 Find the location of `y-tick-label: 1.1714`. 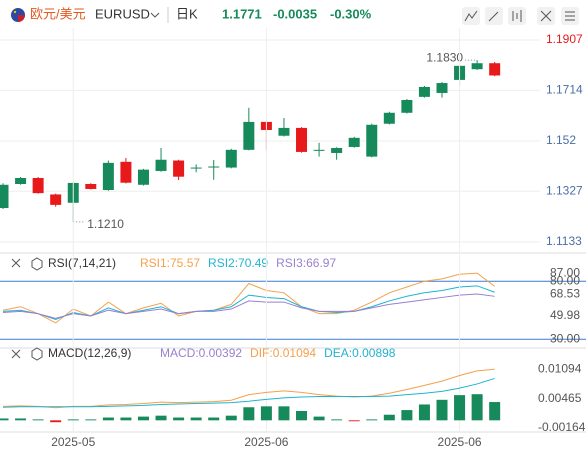

y-tick-label: 1.1714 is located at coordinates (564, 90).